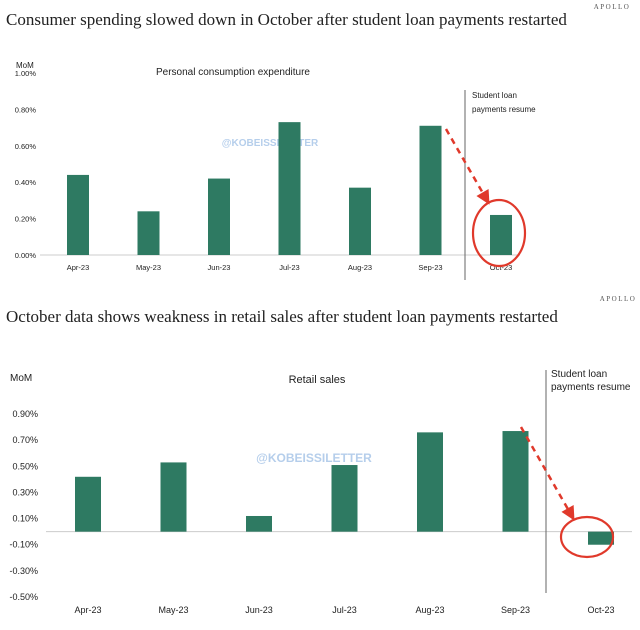  I want to click on chart2-ytick-label: 0.10%, so click(25, 519).